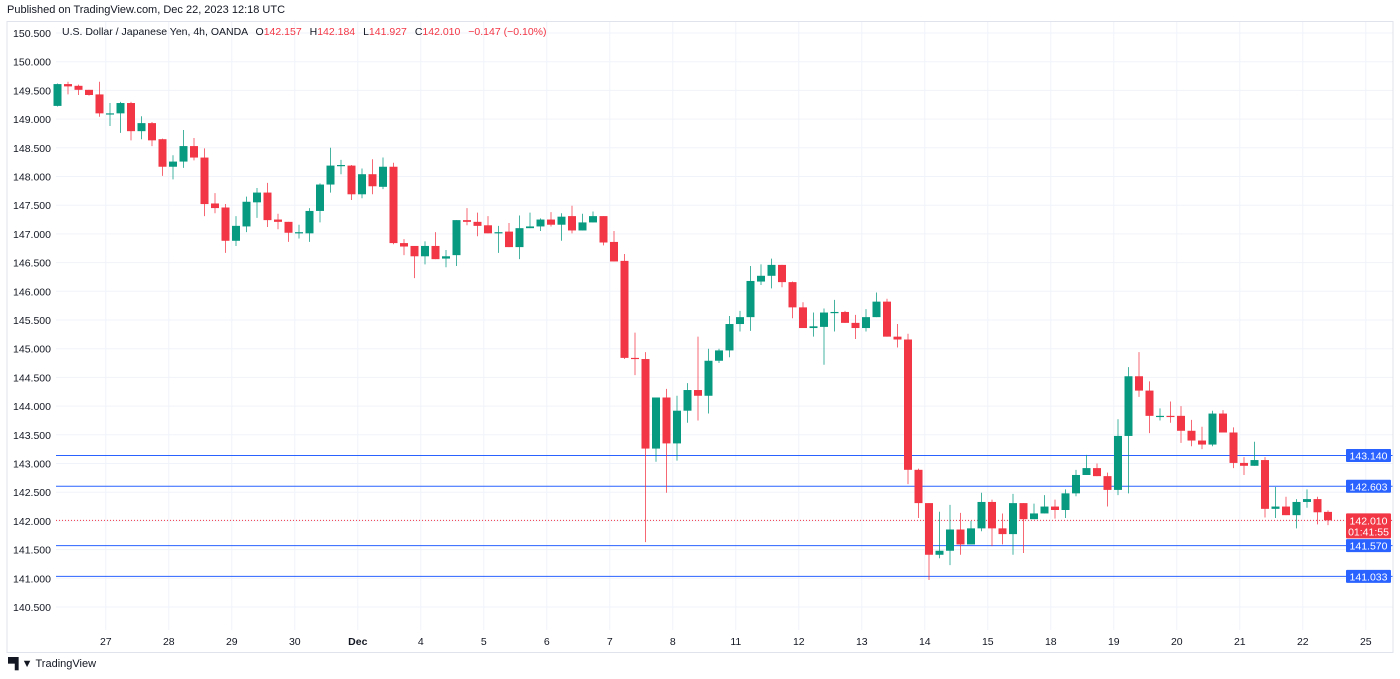  I want to click on footer-brand: ▀▌▼ TradingView, so click(52, 664).